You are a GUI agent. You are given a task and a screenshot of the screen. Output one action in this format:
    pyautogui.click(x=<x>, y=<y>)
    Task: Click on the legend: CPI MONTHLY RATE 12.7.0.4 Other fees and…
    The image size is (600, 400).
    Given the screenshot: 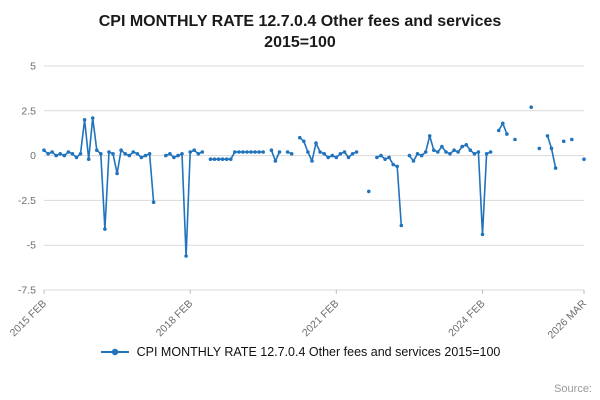 What is the action you would take?
    pyautogui.click(x=300, y=352)
    